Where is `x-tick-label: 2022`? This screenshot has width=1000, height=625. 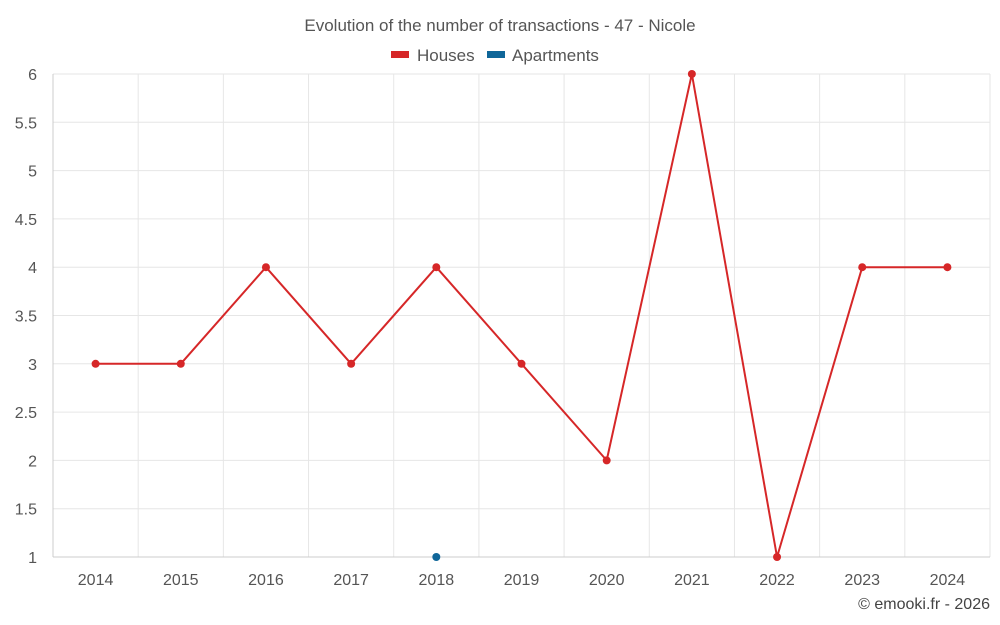 x-tick-label: 2022 is located at coordinates (777, 580).